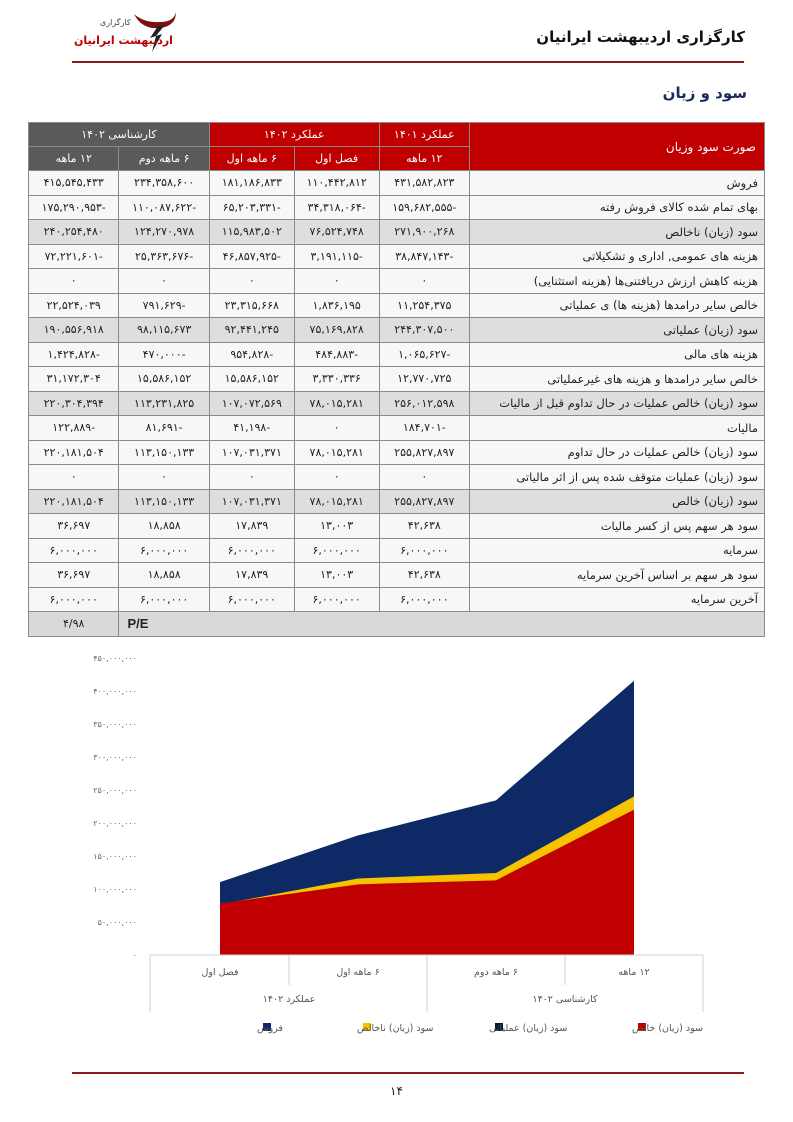  Describe the element at coordinates (270, 1028) in the screenshot. I see `legend-label: فروش` at that location.